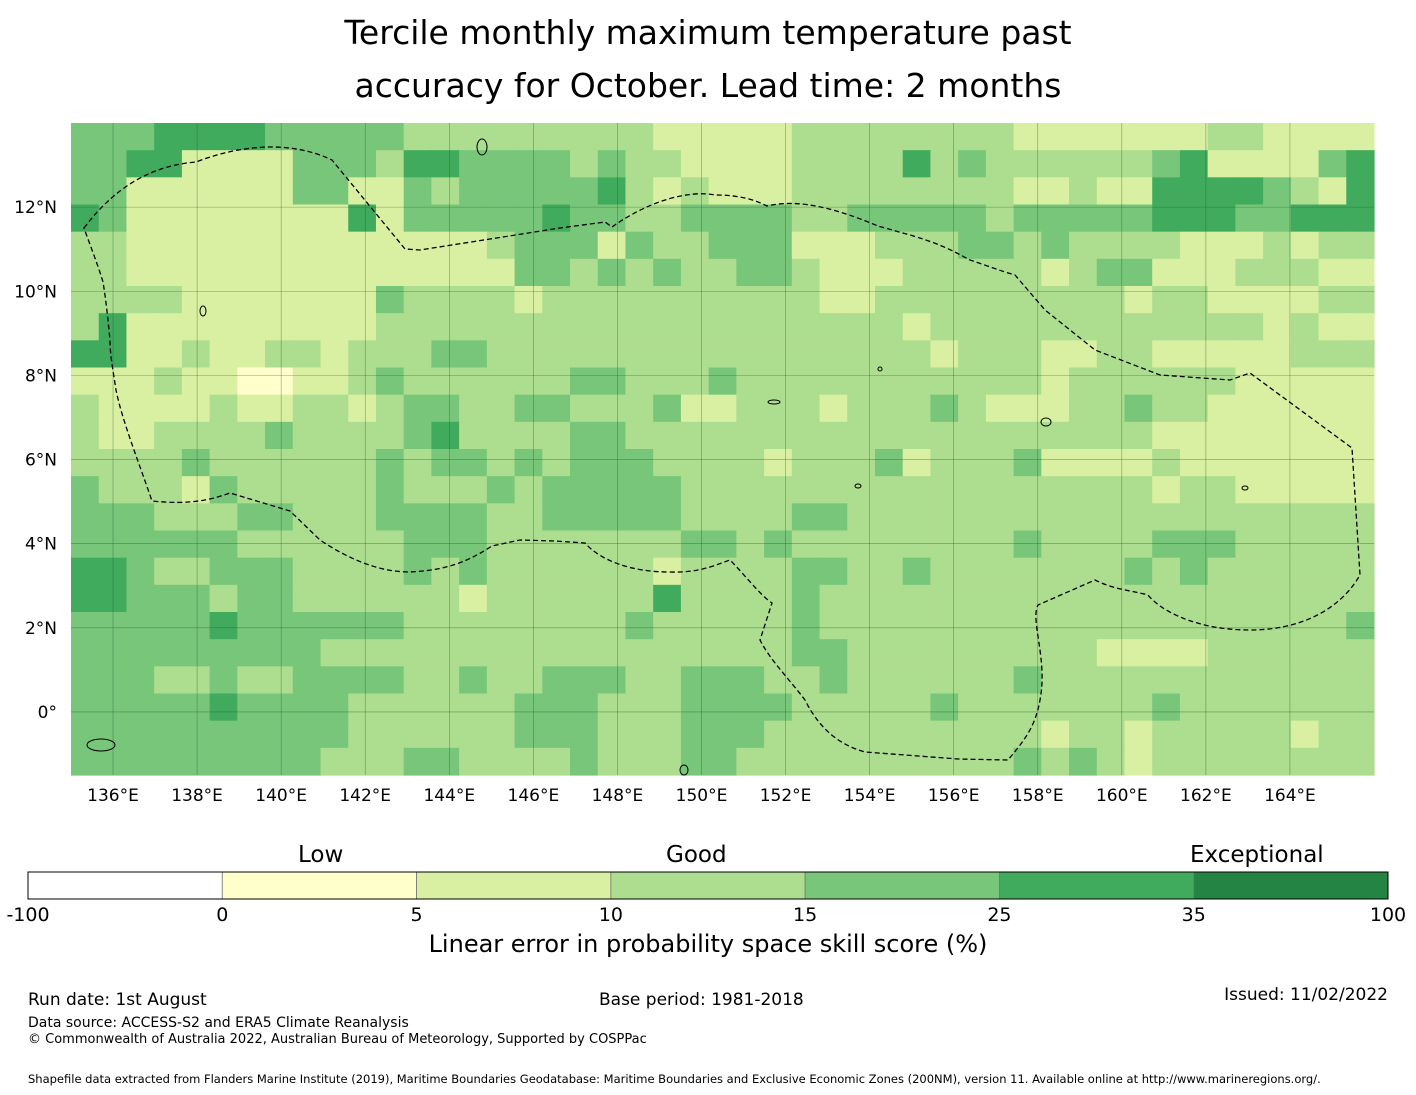  What do you see at coordinates (702, 796) in the screenshot?
I see `lon-tick-label: 150°E` at bounding box center [702, 796].